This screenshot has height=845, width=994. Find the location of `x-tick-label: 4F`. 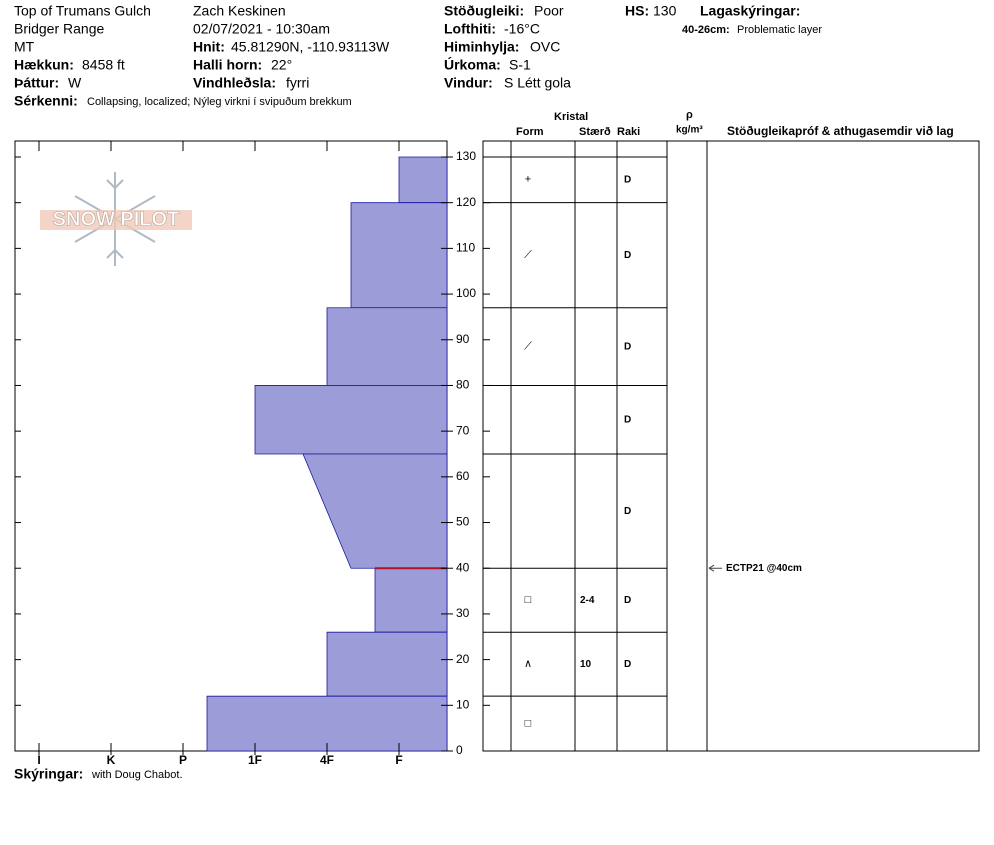

x-tick-label: 4F is located at coordinates (327, 760).